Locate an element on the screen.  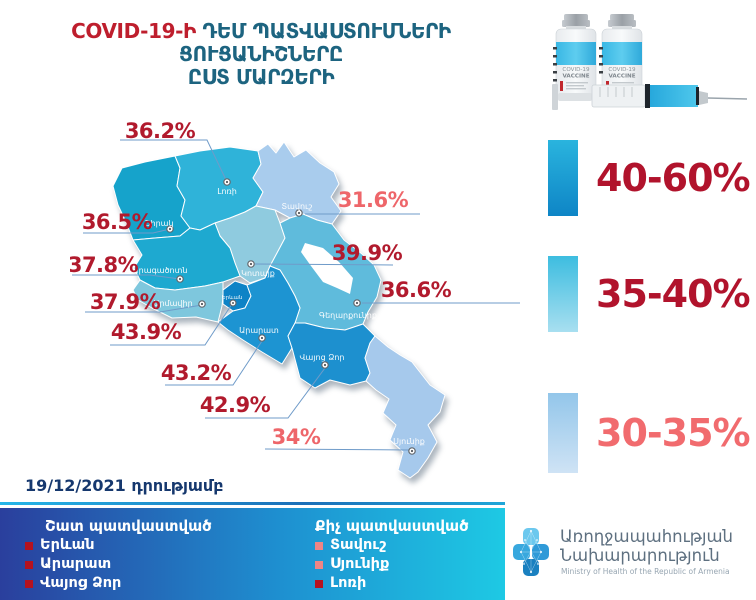
region-syunik is located at coordinates (405, 407).